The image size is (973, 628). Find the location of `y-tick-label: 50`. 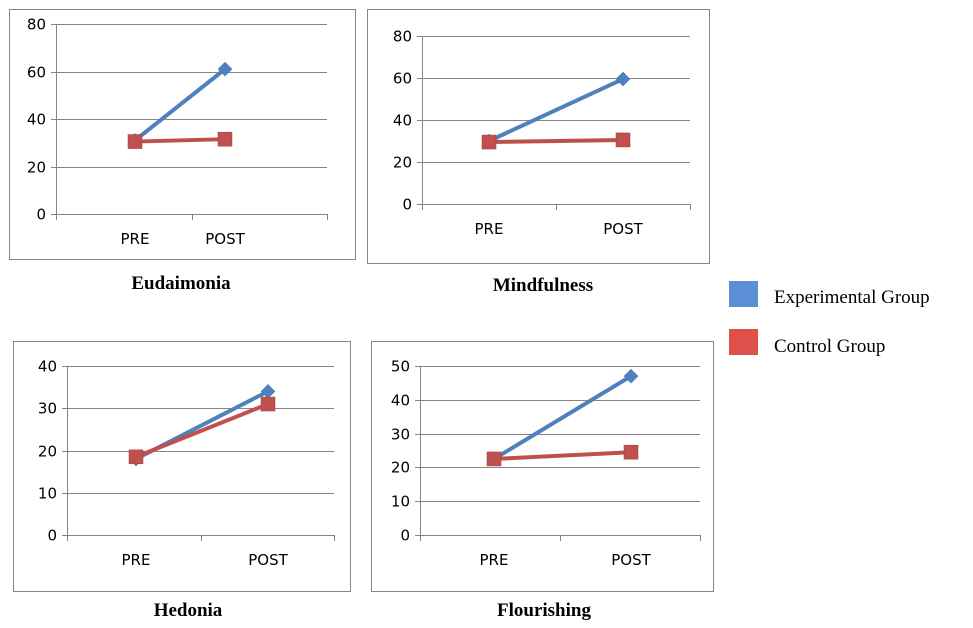

y-tick-label: 50 is located at coordinates (400, 367).